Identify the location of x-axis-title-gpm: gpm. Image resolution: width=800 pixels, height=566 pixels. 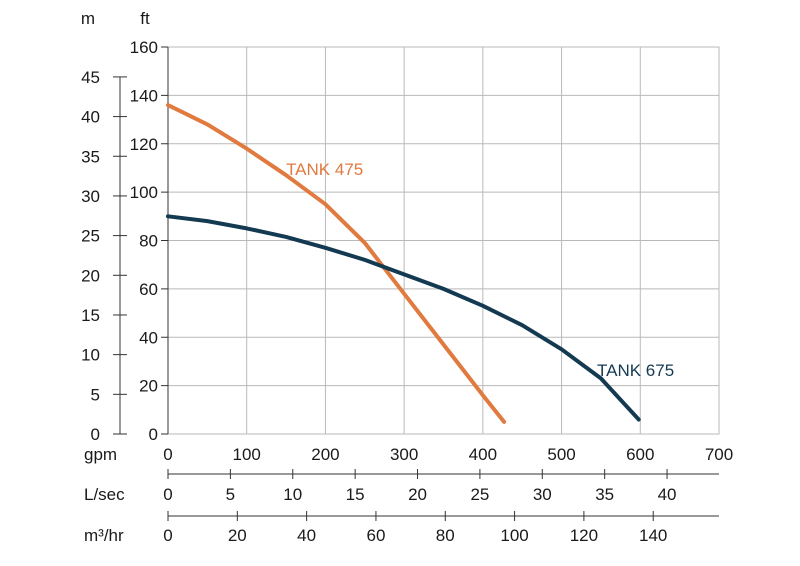
(100, 454).